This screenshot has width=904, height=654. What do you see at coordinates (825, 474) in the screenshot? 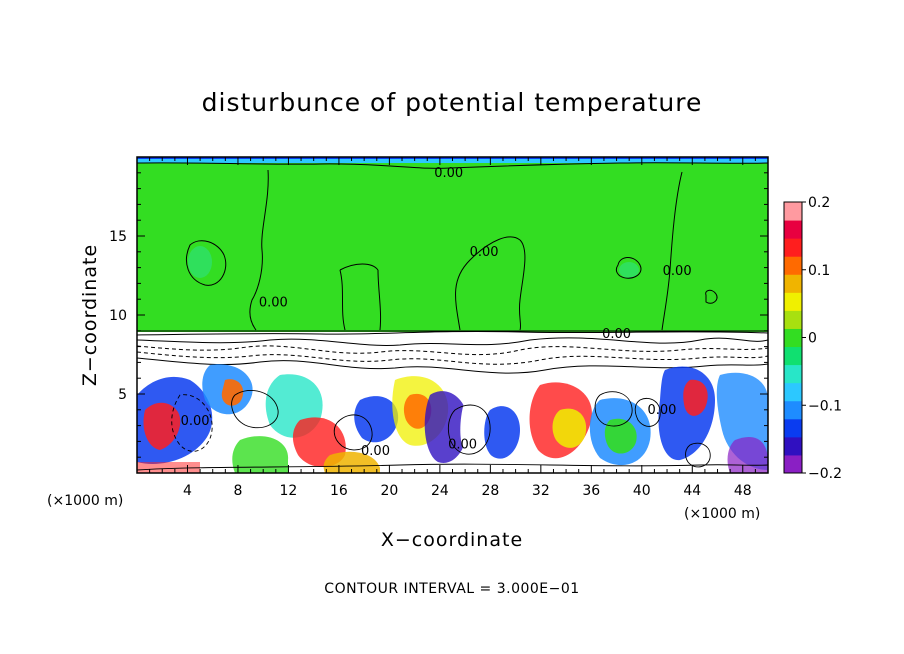
I see `colorbar-tick-label: −0.2` at bounding box center [825, 474].